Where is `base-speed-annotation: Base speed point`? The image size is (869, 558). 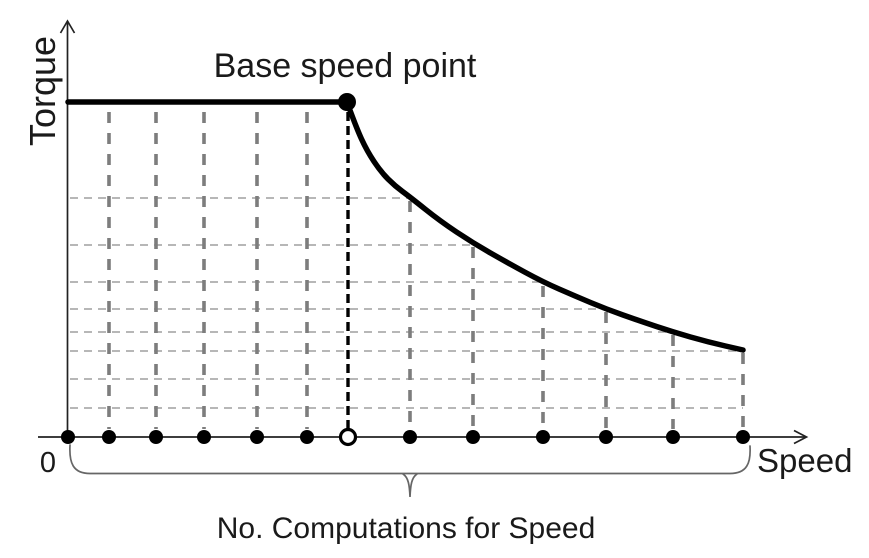 base-speed-annotation: Base speed point is located at coordinates (345, 66).